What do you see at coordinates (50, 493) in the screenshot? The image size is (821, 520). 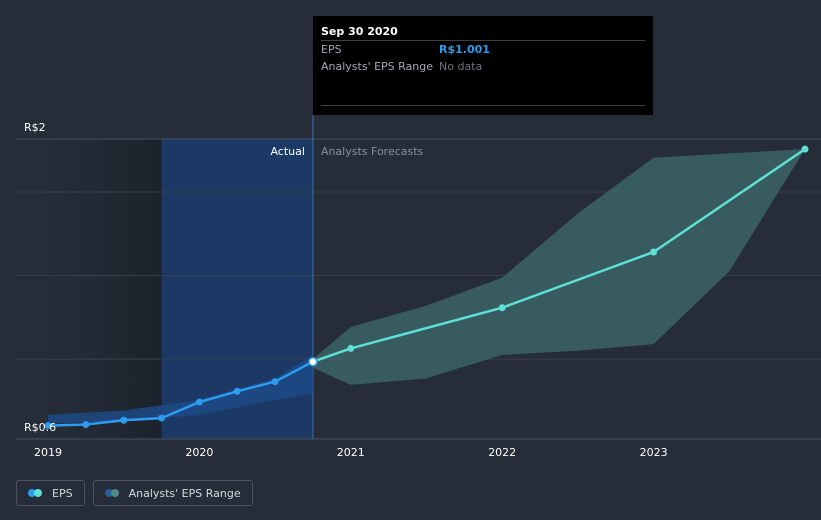 I see `legend-eps-button: EPS` at bounding box center [50, 493].